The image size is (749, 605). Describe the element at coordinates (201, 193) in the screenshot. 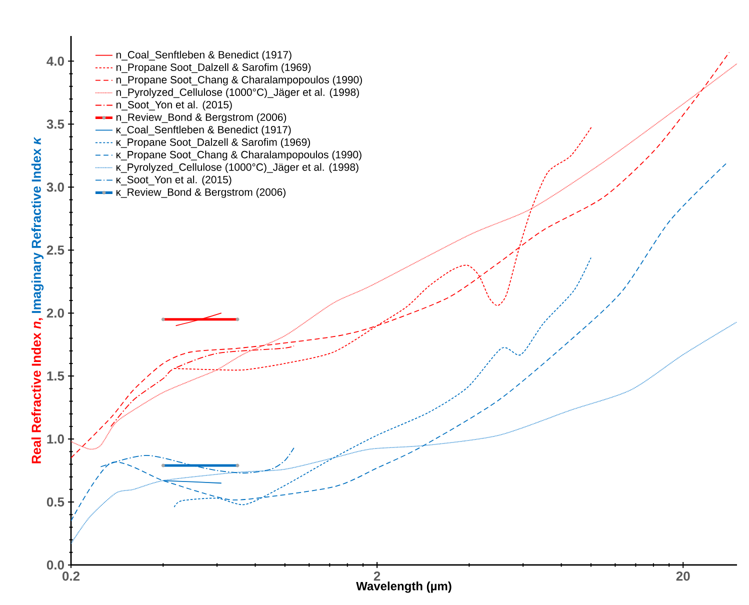

I see `legend-label: κ_Review_Bond & Bergstrom (2006)` at that location.